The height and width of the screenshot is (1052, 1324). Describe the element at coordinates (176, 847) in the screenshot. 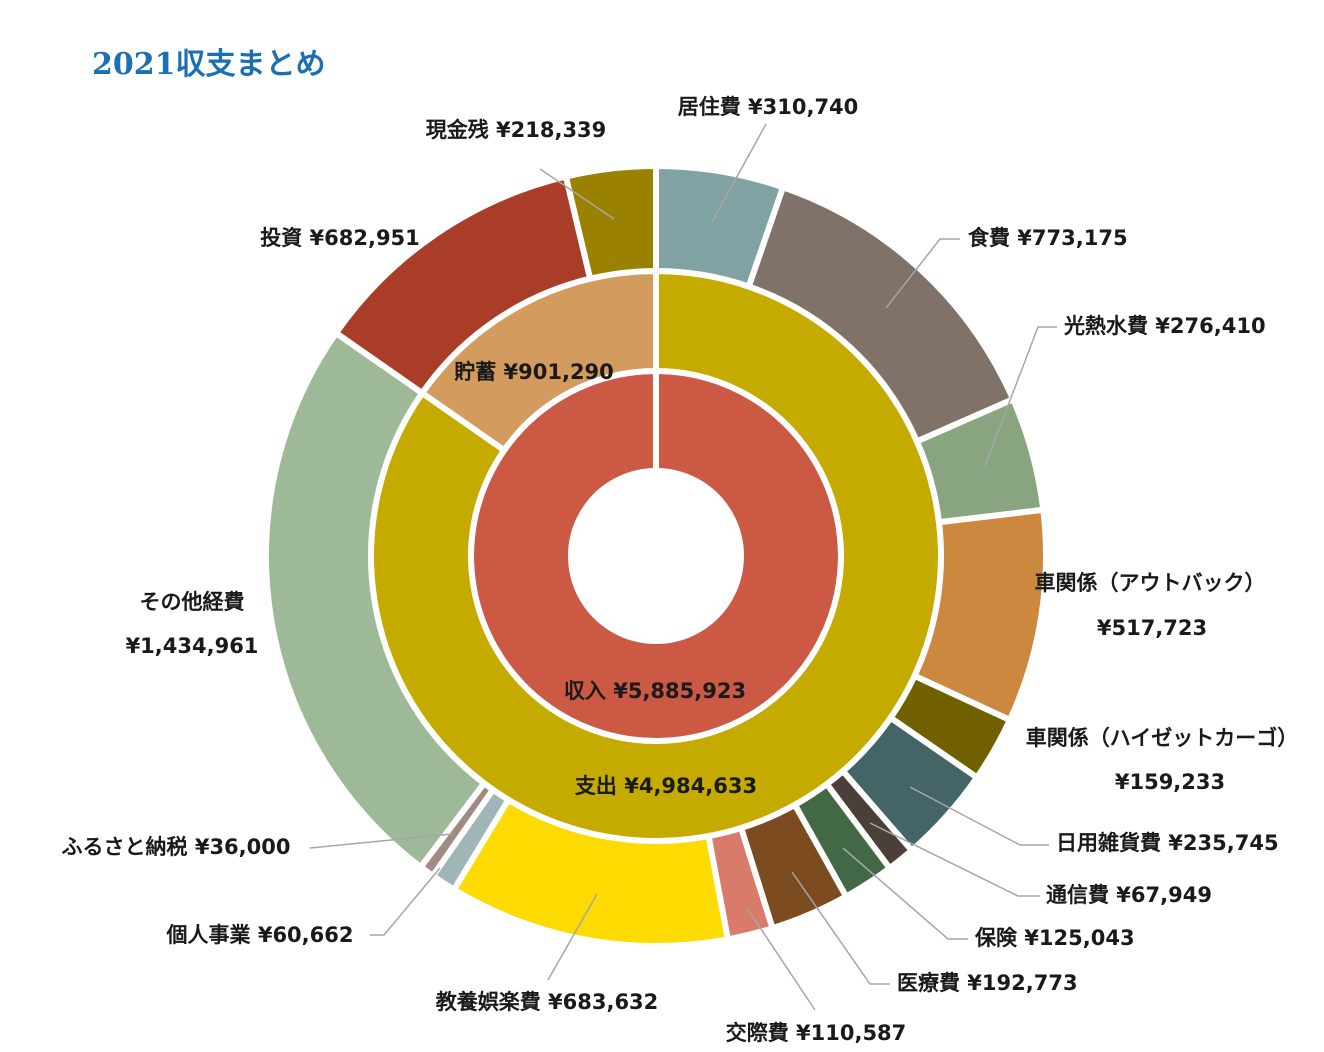

I see `outer-label-12: ふるさと納税 ¥36,000` at that location.